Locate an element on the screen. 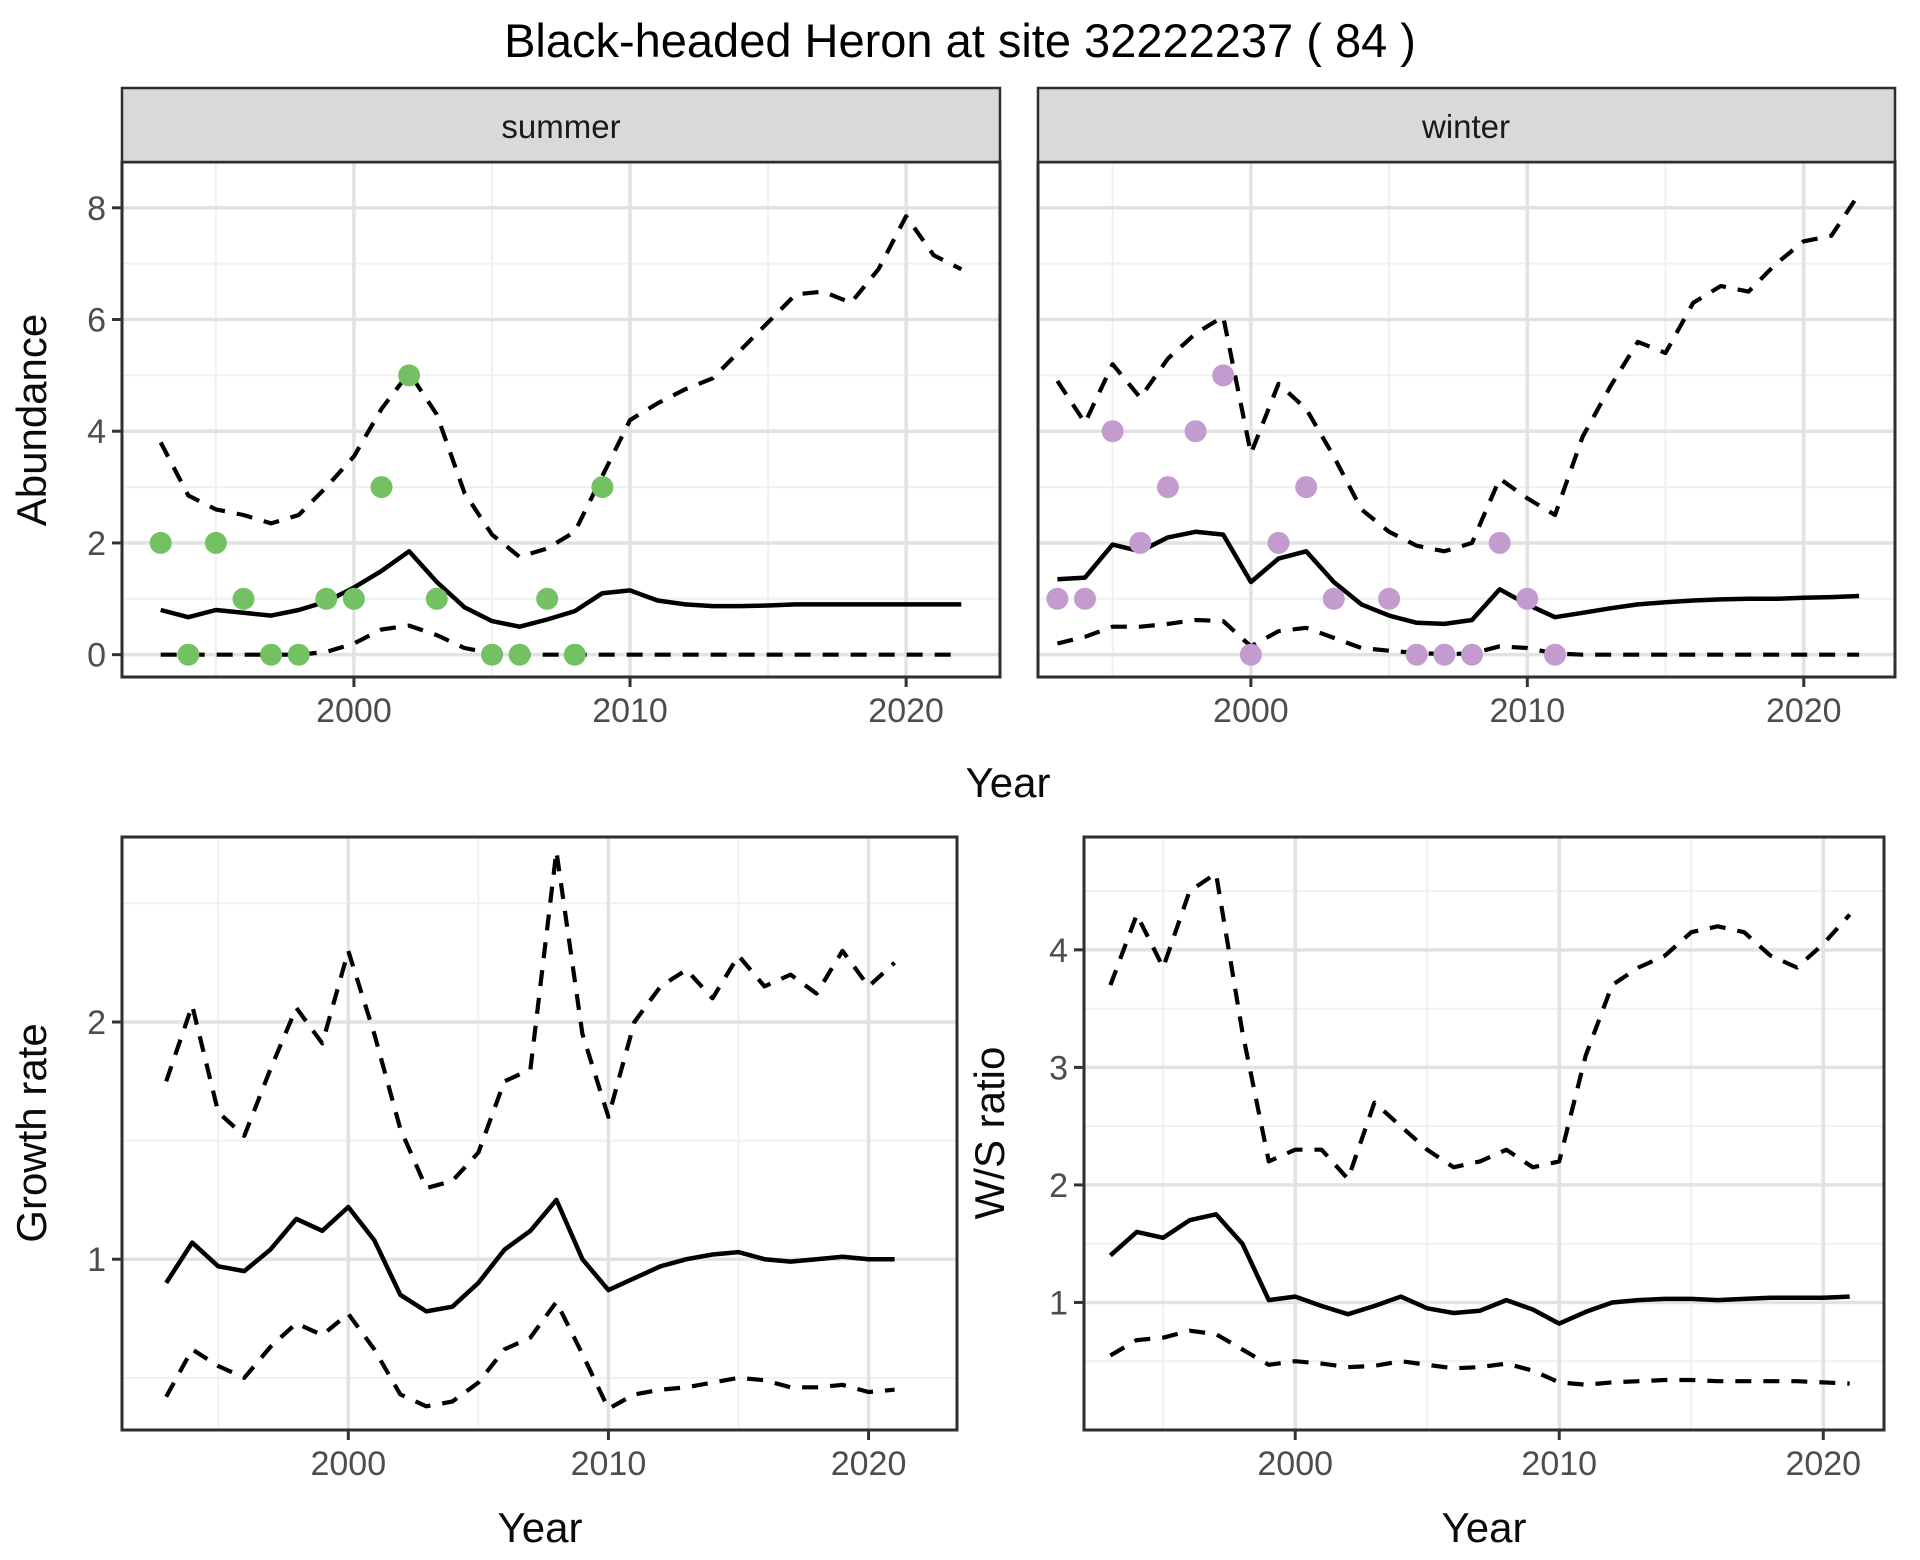 The image size is (1920, 1560). abundance-winter-fit-line is located at coordinates (1458, 578).